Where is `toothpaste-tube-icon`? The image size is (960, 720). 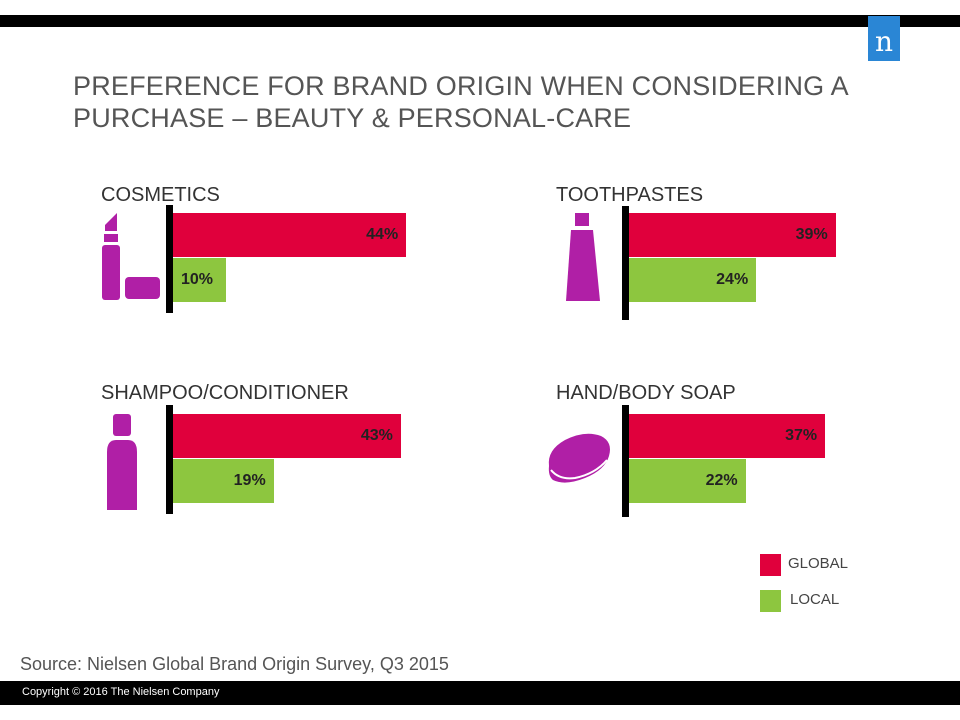
toothpaste-tube-icon is located at coordinates (583, 257).